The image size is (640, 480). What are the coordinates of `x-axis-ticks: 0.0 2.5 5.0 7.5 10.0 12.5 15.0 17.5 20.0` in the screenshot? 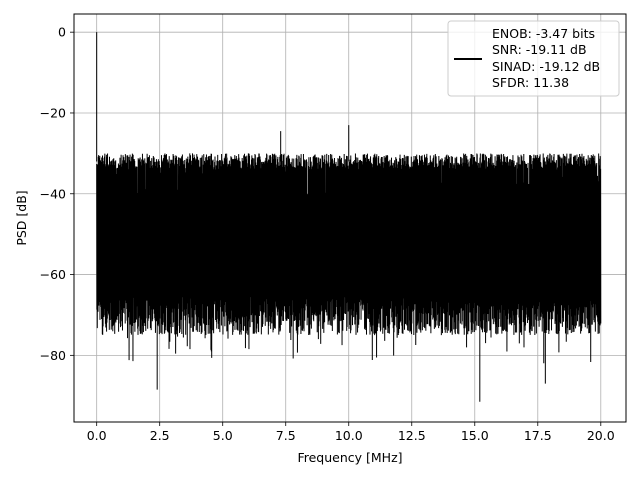 It's located at (351, 432).